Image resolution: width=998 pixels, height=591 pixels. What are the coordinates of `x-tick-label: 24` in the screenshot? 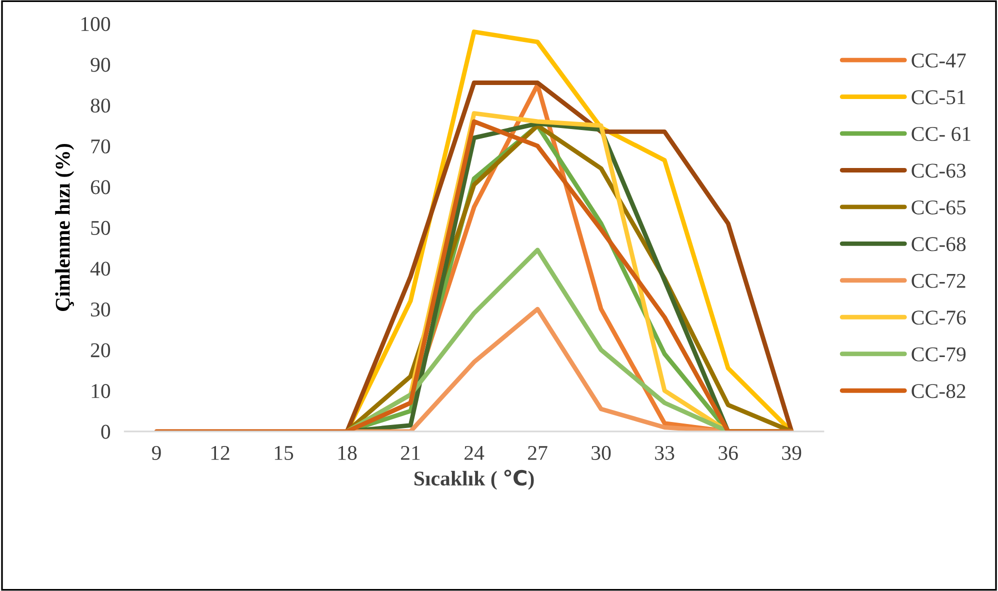 It's located at (474, 453).